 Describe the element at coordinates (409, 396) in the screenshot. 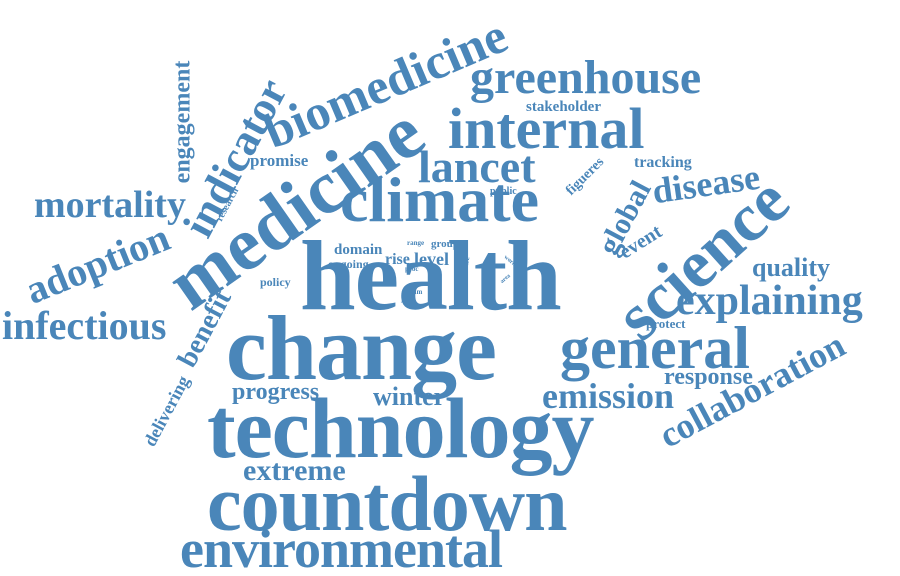

I see `word-winter: winter` at that location.